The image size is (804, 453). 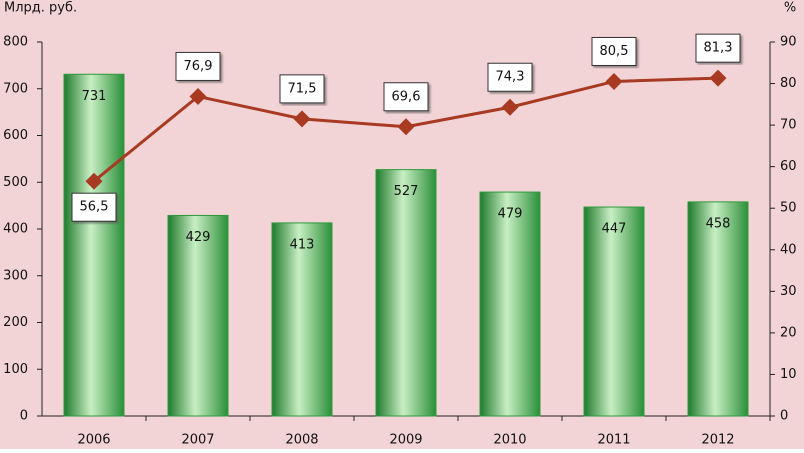 I want to click on y2-tick-label: 30, so click(x=788, y=291).